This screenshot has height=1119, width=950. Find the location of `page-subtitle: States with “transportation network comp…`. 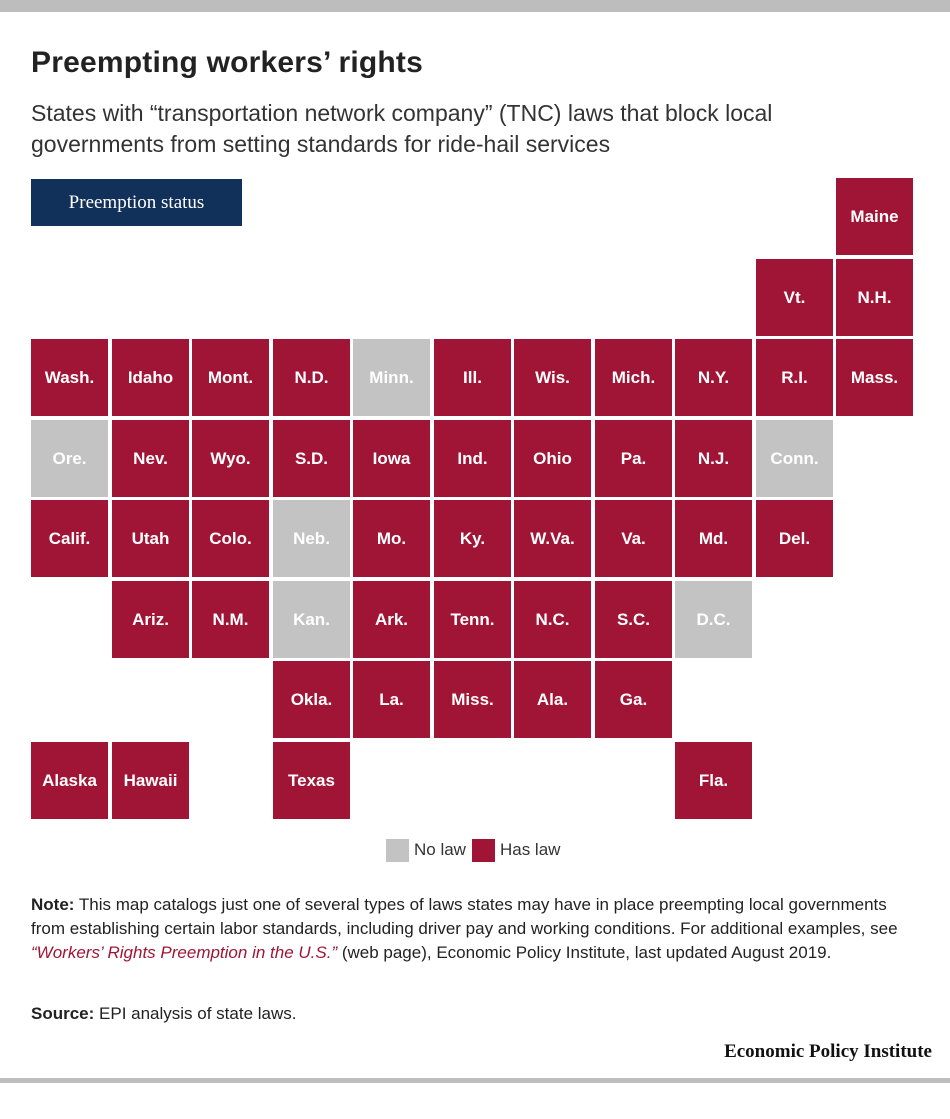

page-subtitle: States with “transportation network comp… is located at coordinates (402, 128).